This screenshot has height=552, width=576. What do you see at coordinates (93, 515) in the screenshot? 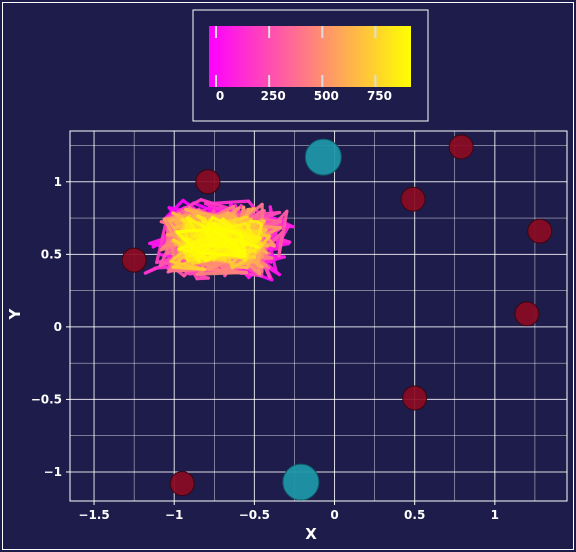
I see `x-tick-label: −1.5` at bounding box center [93, 515].